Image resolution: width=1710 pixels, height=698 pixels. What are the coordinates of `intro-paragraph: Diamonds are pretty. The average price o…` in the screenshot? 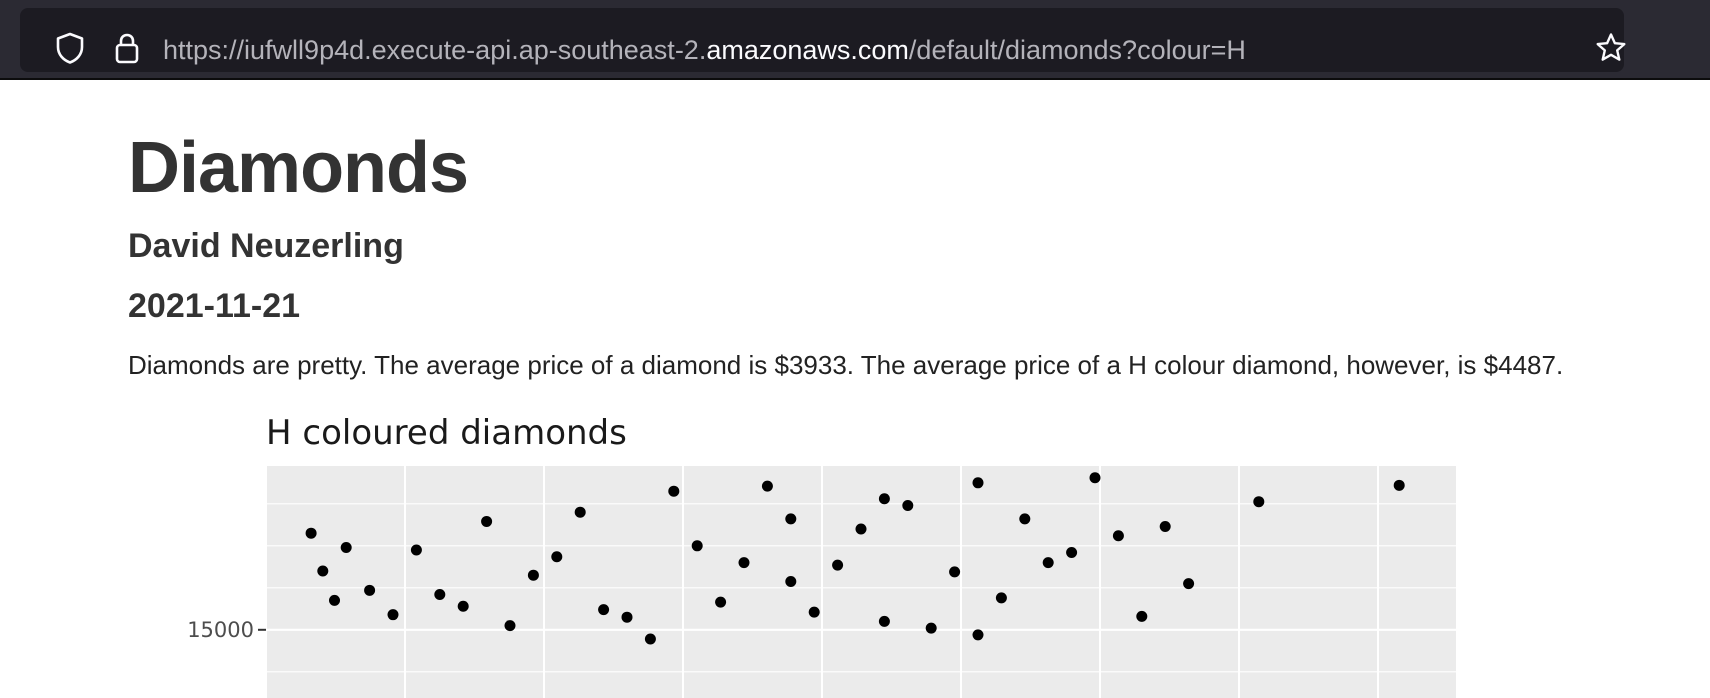 It's located at (846, 365).